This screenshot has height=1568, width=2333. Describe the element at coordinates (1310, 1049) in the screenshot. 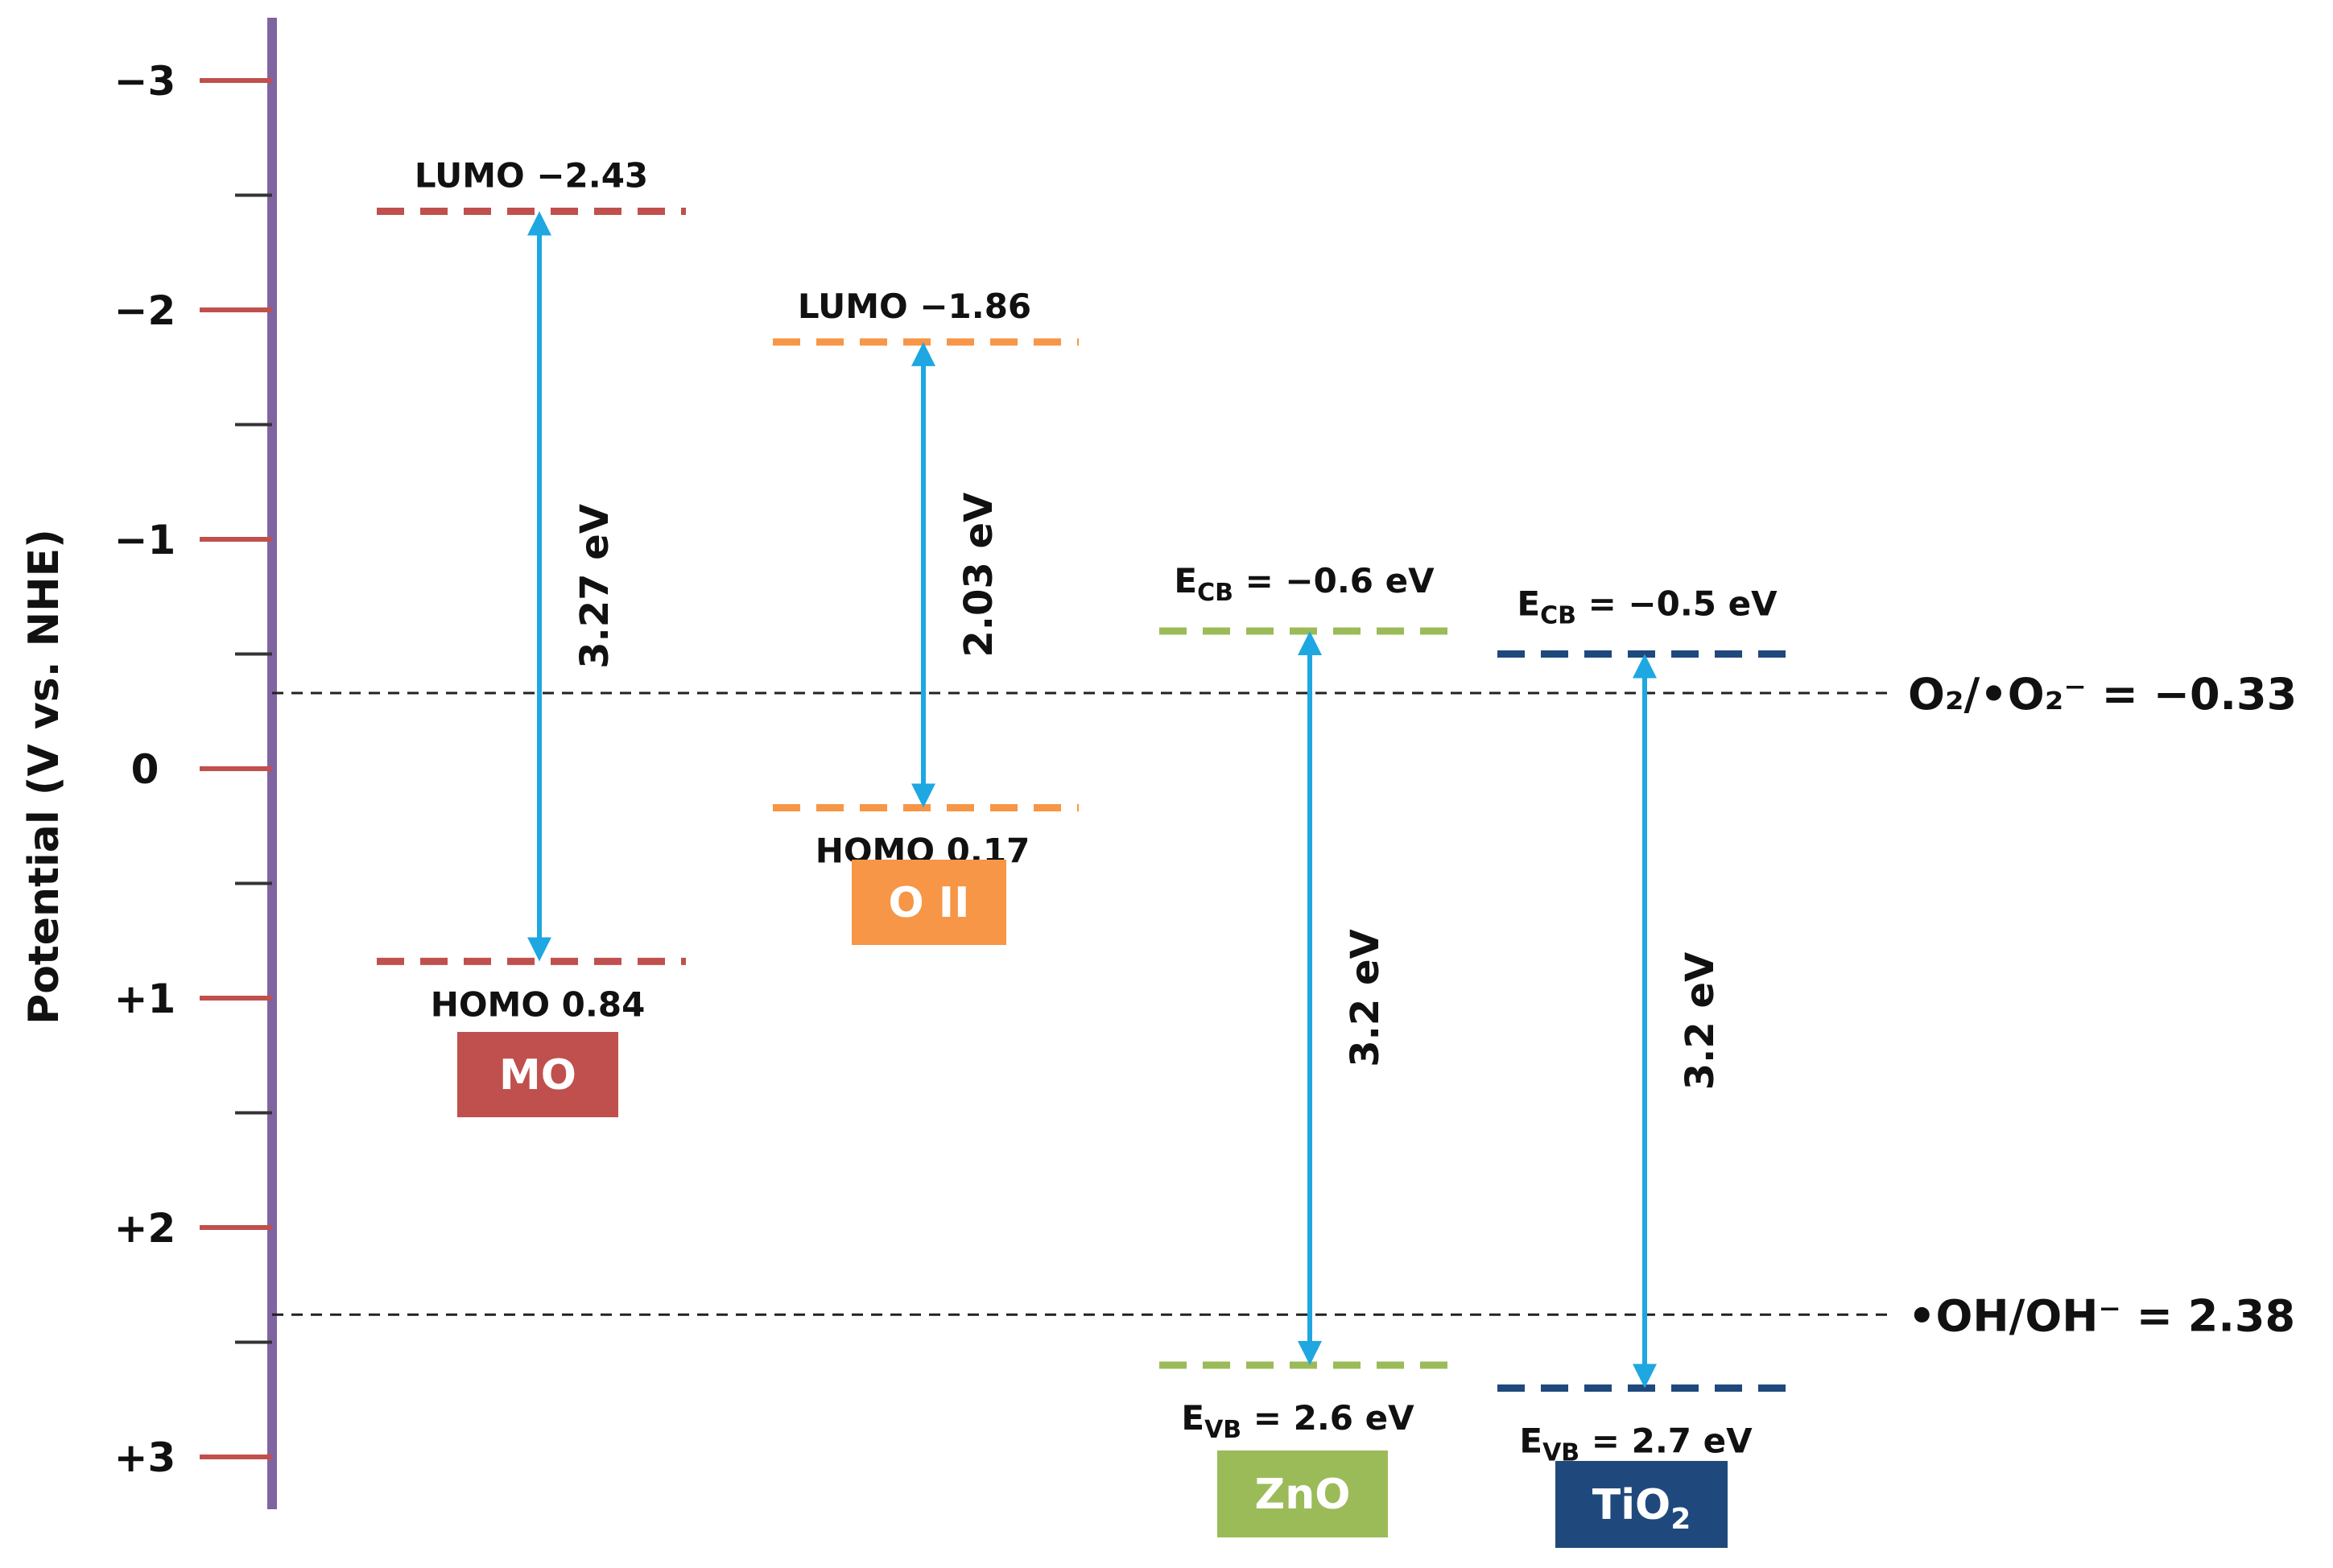

I see `material-3: 3.2 eV ECB = −0.6 eV EVB = 2.6 eV ZnO` at that location.